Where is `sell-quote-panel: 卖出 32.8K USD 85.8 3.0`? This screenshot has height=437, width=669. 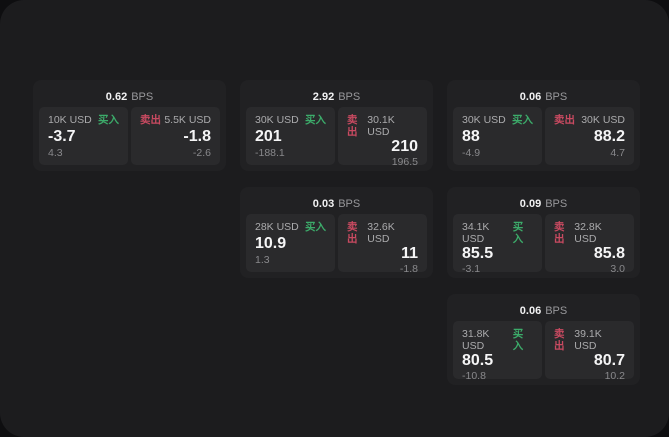 sell-quote-panel: 卖出 32.8K USD 85.8 3.0 is located at coordinates (589, 244).